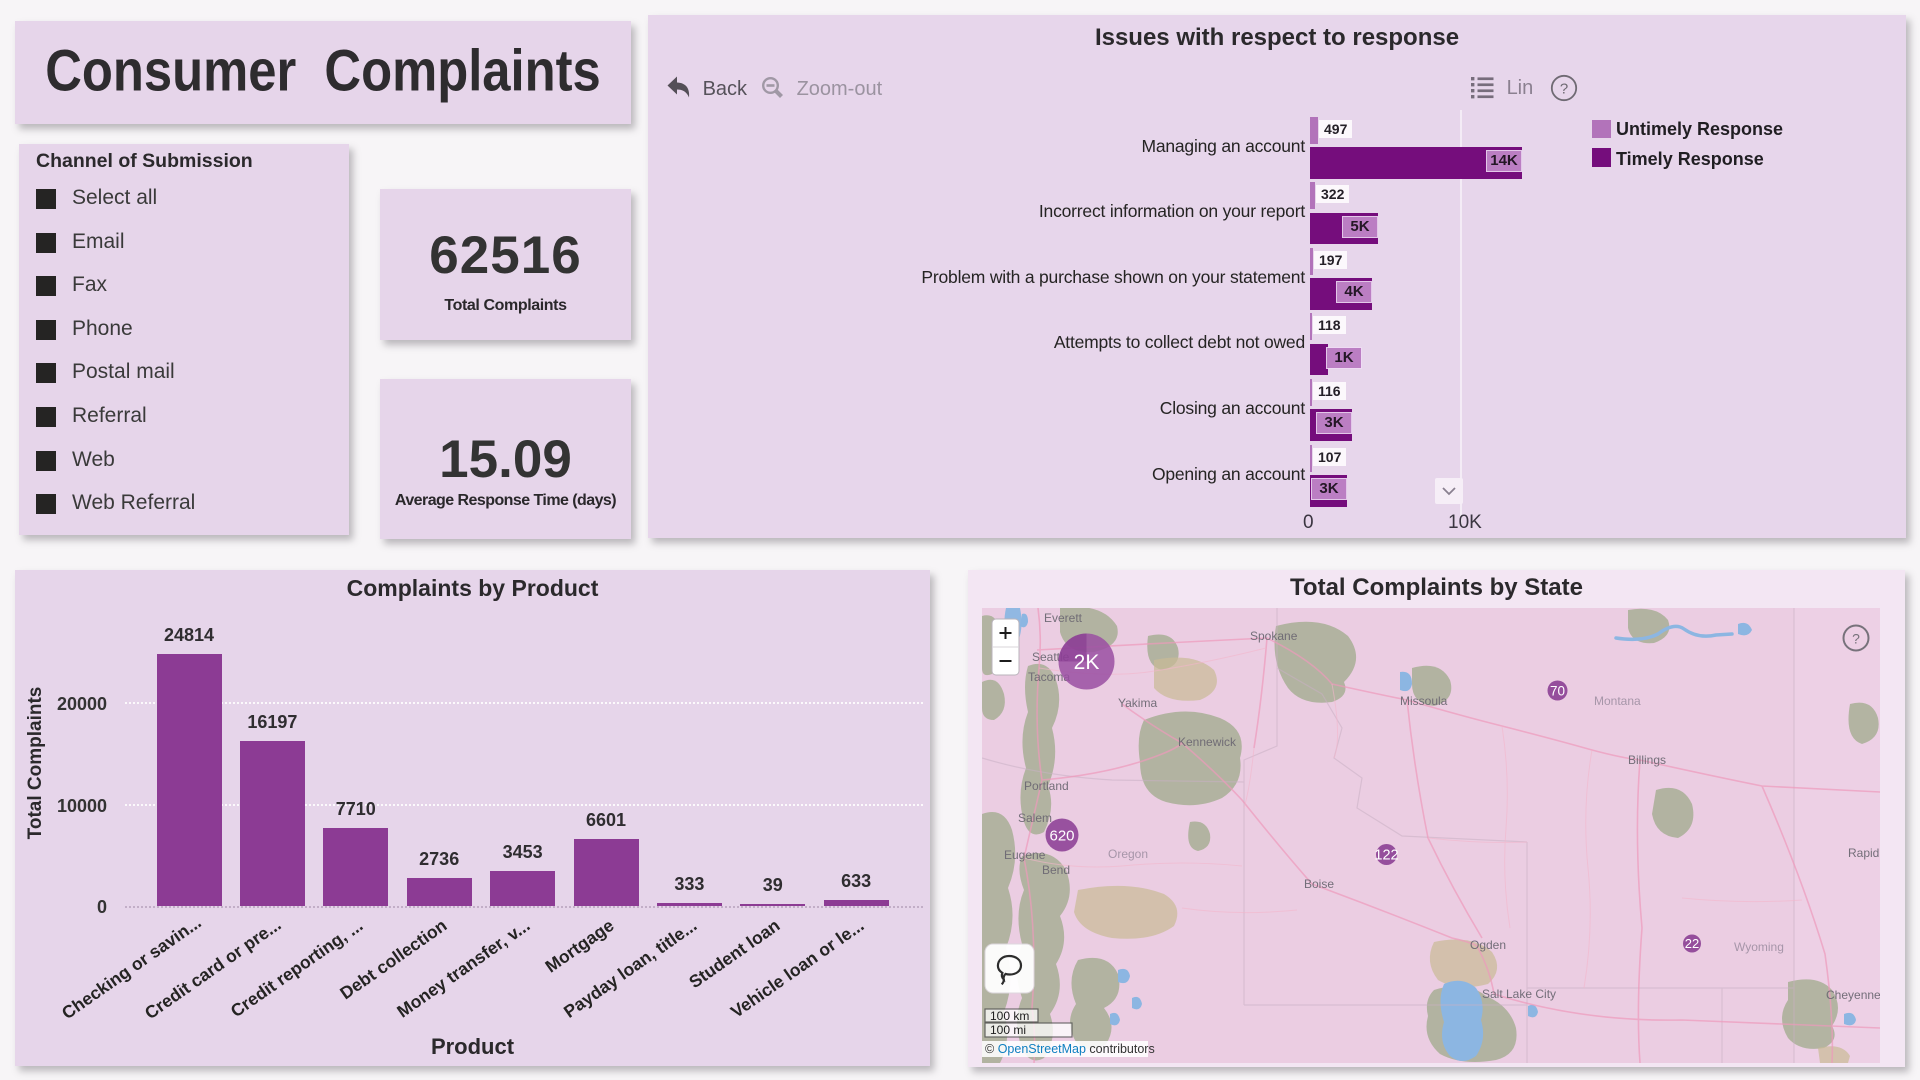 Image resolution: width=1920 pixels, height=1080 pixels. Describe the element at coordinates (1061, 836) in the screenshot. I see `svg-text: 620` at that location.